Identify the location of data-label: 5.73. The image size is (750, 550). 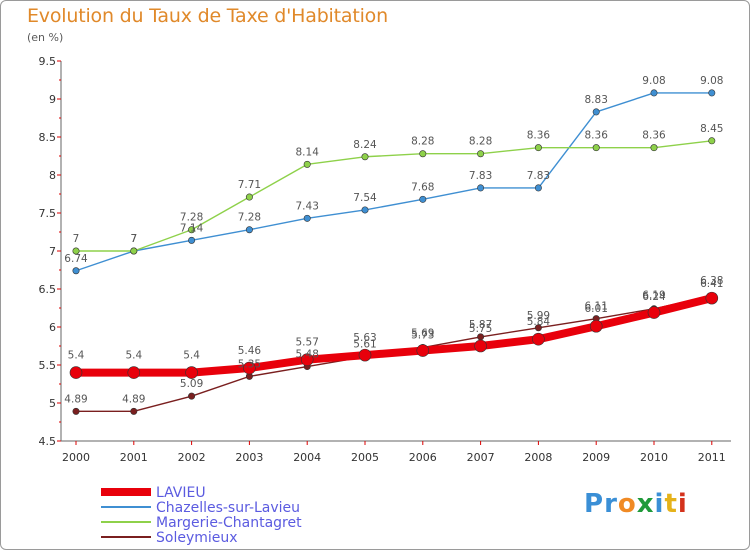
(422, 336).